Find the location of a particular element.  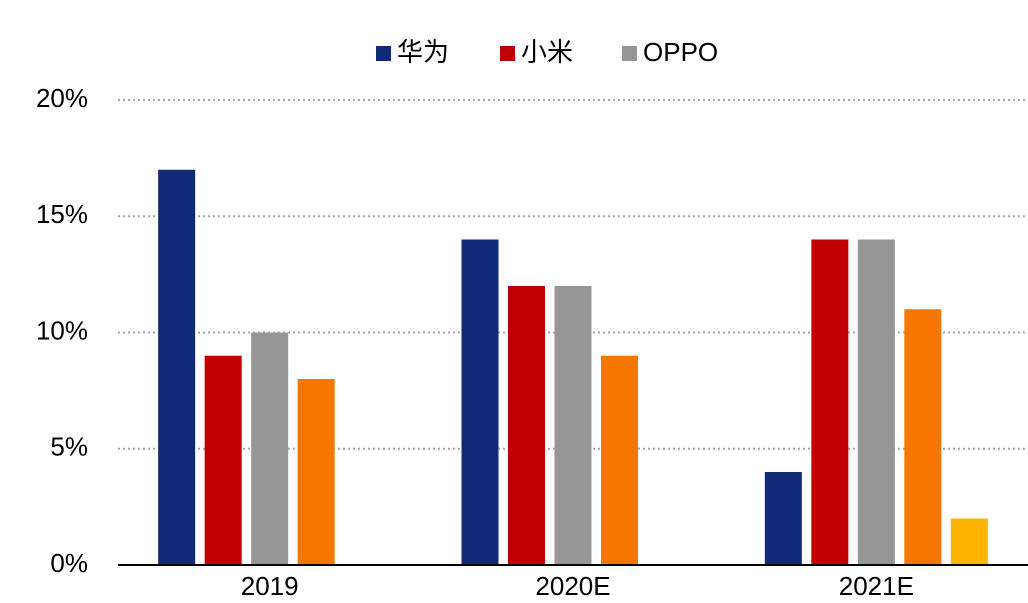

y-tick-label: 20% is located at coordinates (62, 98).